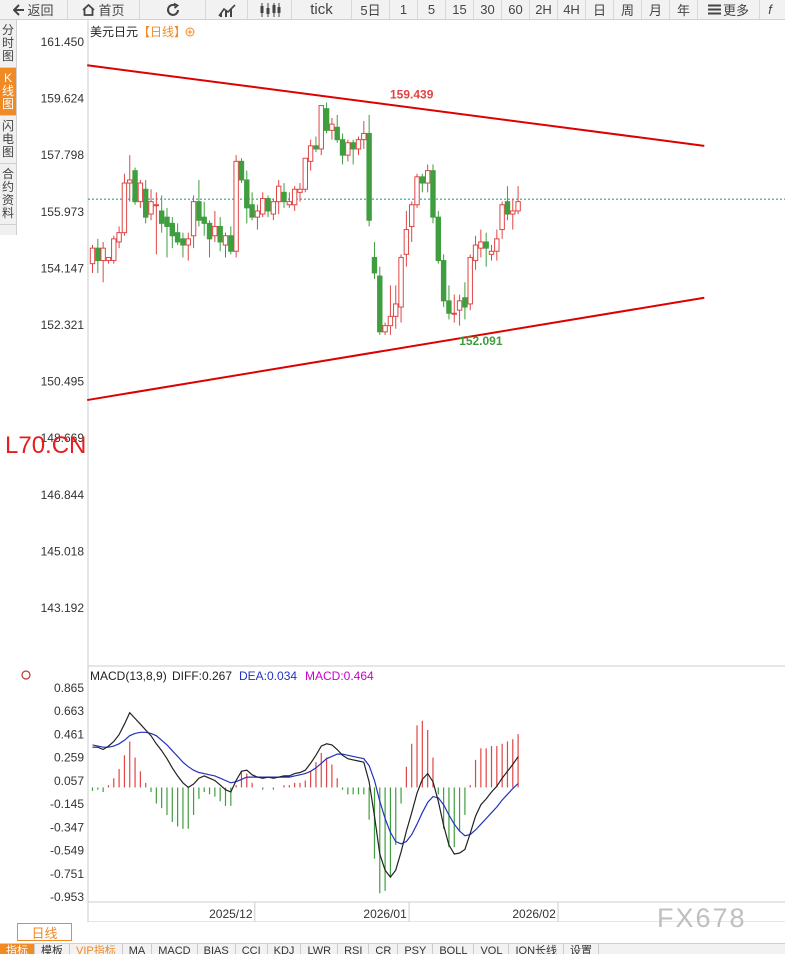 This screenshot has height=954, width=785. I want to click on back-arrow-icon, so click(19, 9).